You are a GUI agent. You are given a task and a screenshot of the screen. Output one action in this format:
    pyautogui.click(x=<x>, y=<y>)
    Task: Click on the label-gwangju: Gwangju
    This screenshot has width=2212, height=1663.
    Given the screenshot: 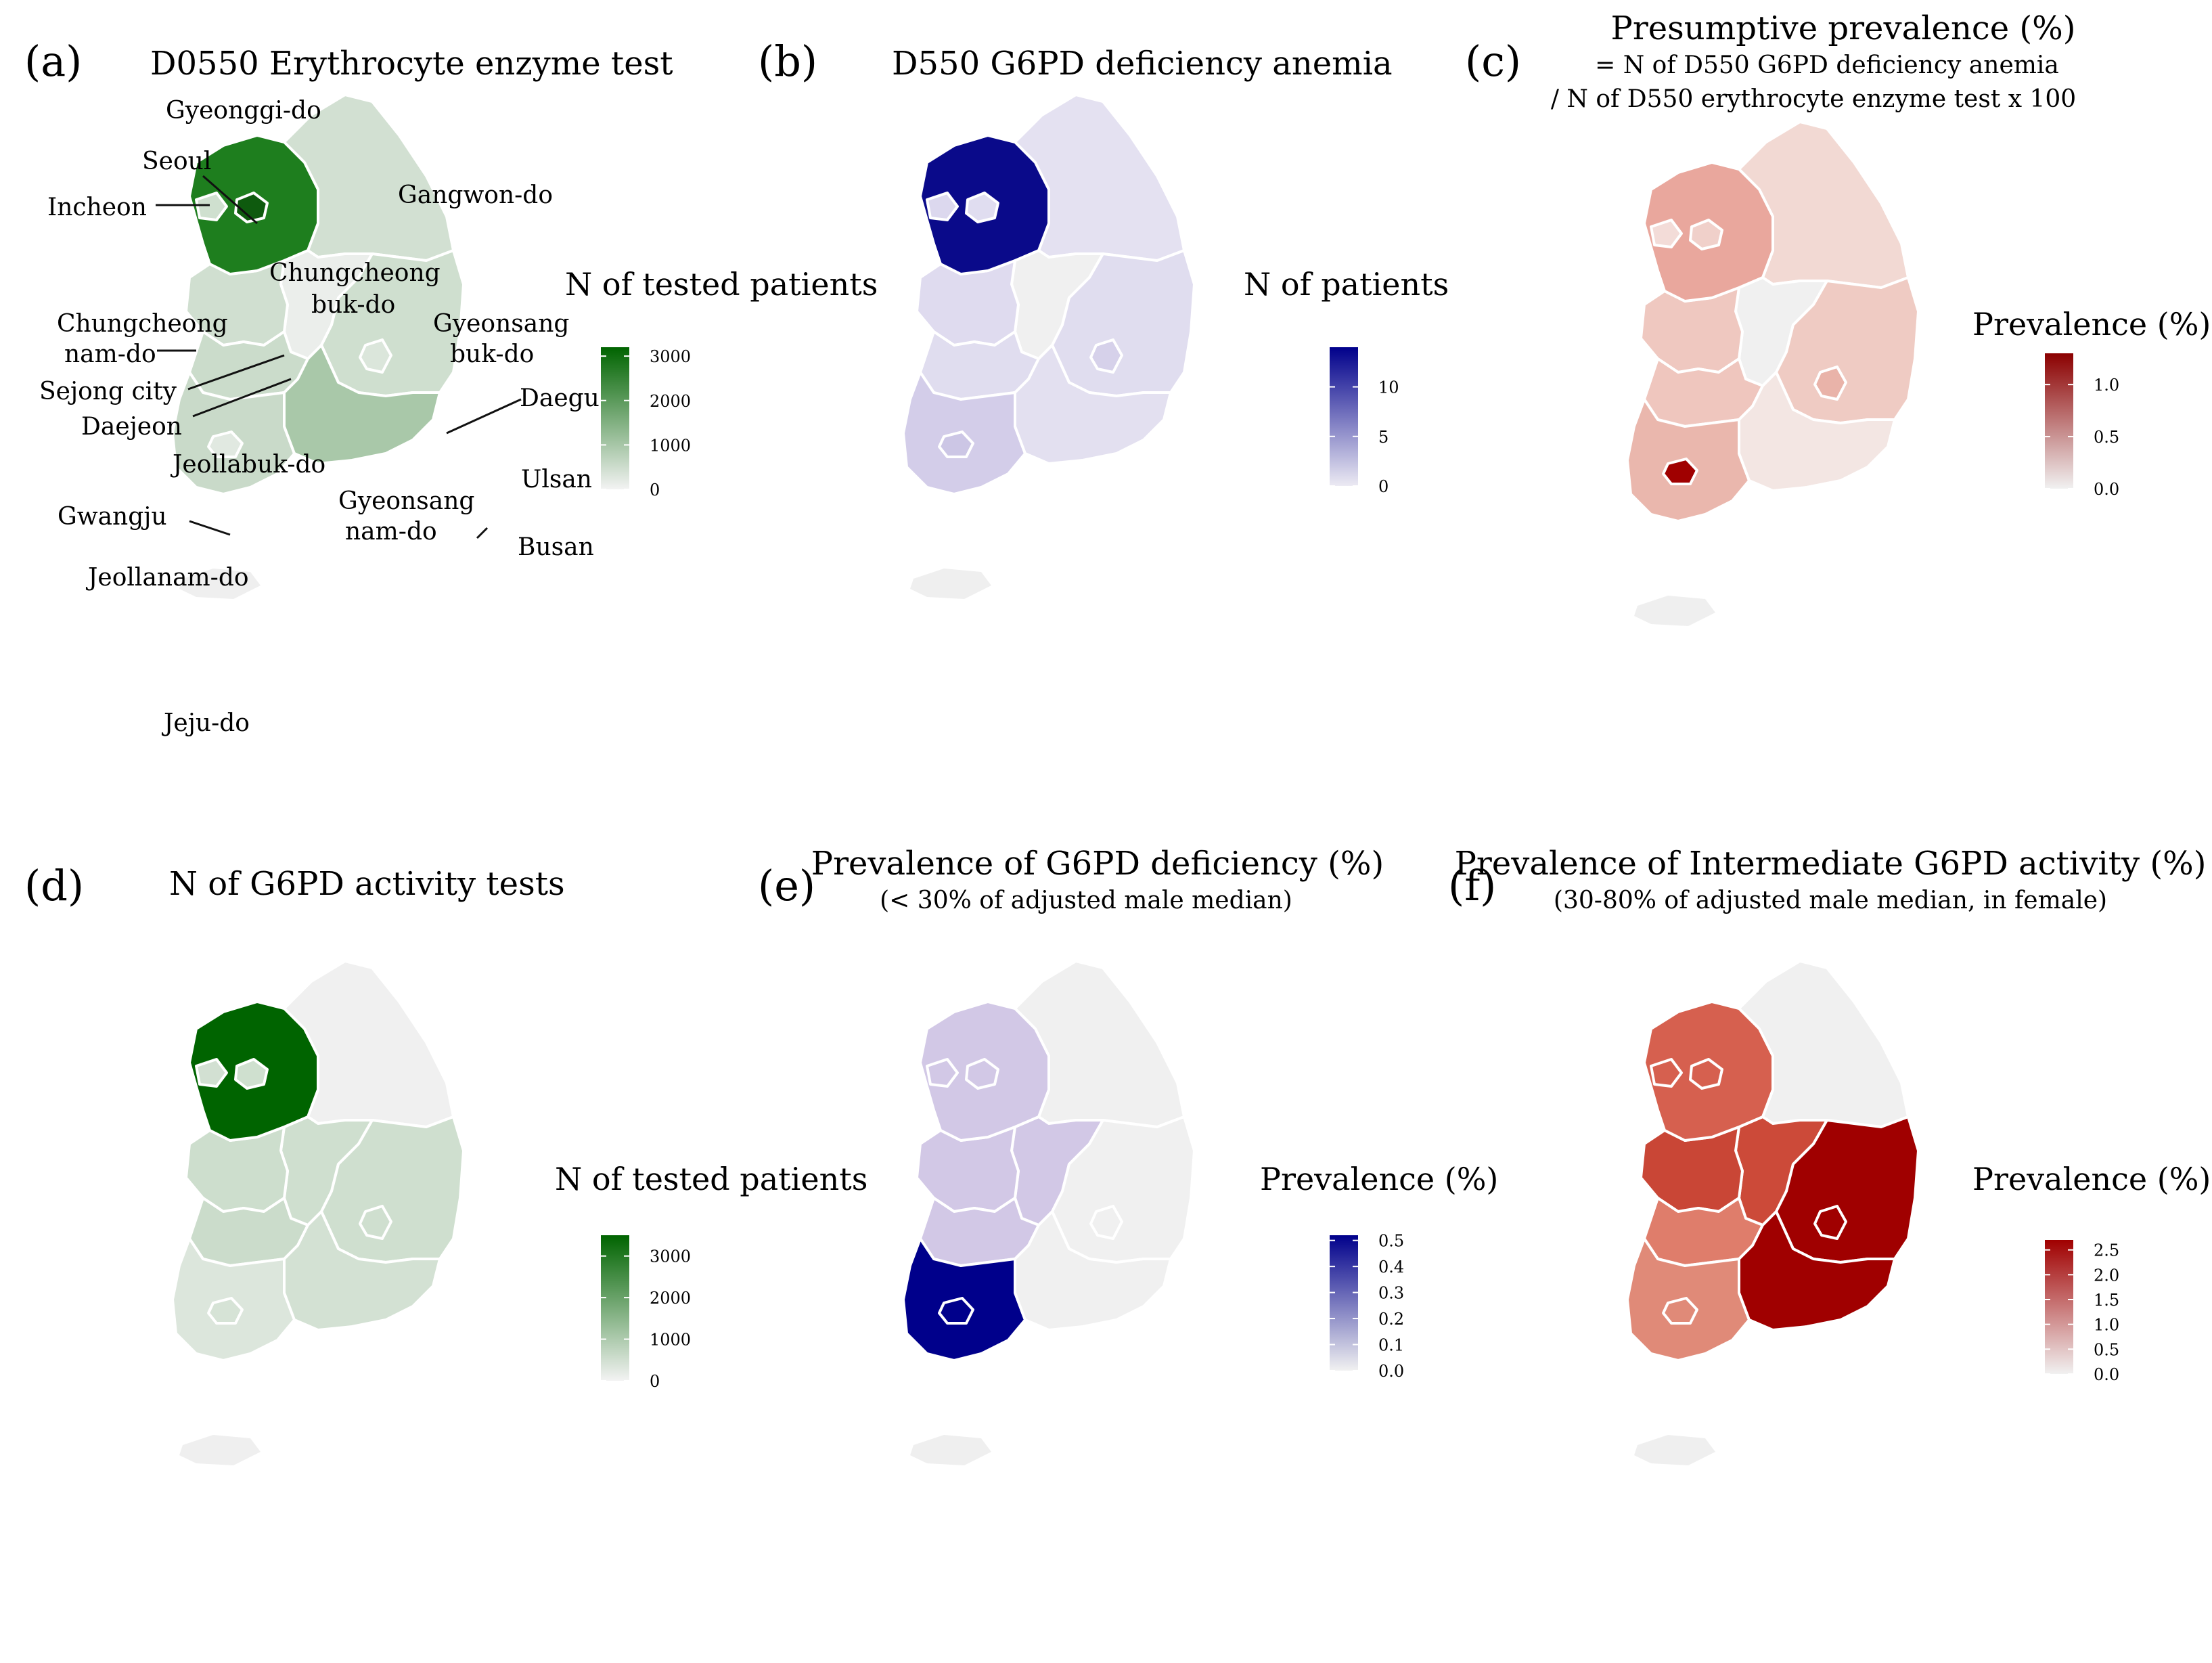 What is the action you would take?
    pyautogui.click(x=113, y=517)
    